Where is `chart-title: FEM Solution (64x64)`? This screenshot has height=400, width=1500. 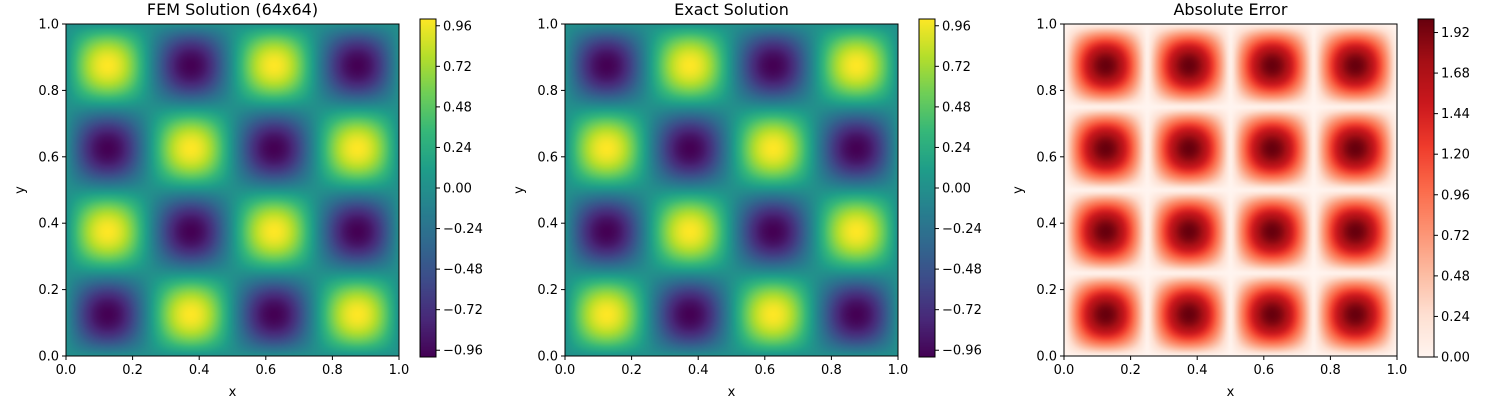 chart-title: FEM Solution (64x64) is located at coordinates (232, 9).